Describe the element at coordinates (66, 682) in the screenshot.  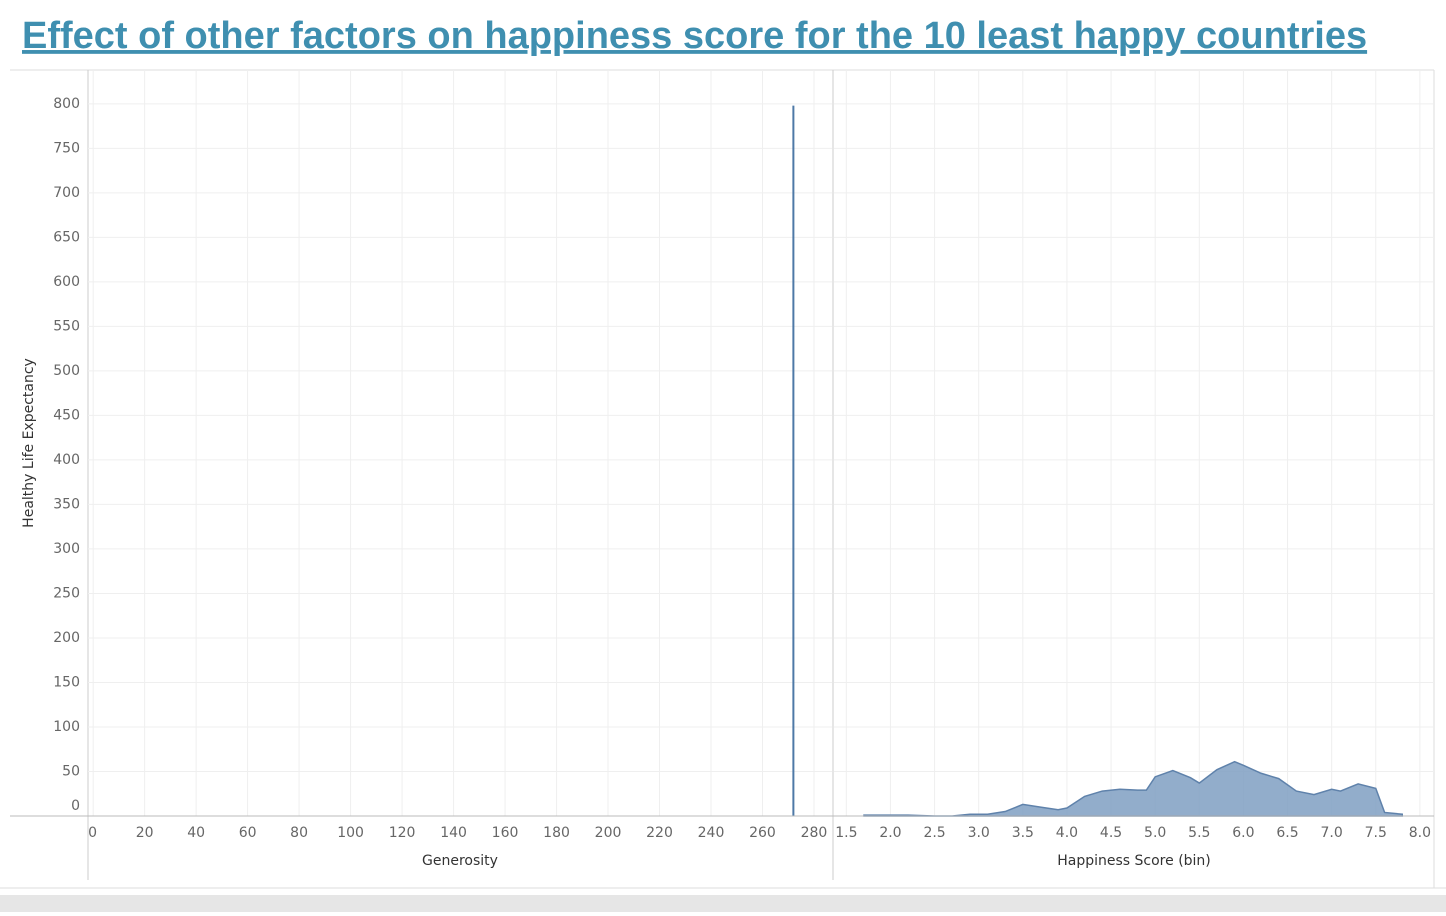
I see `y-tick-label: 150` at that location.